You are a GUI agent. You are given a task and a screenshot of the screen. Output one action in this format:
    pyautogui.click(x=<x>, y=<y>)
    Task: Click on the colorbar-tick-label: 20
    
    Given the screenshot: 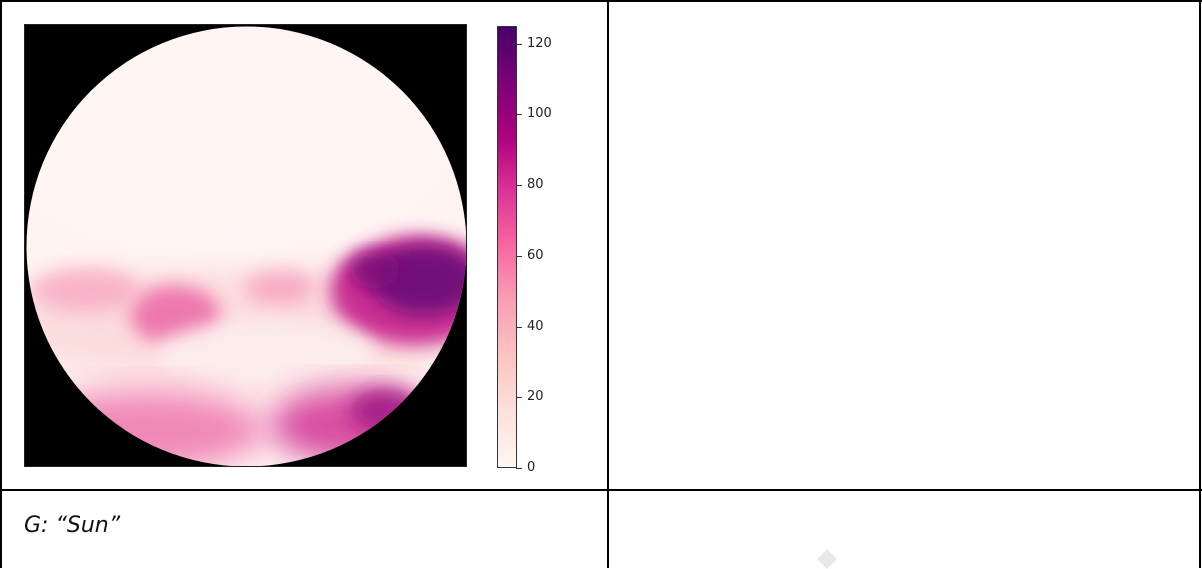 What is the action you would take?
    pyautogui.click(x=535, y=396)
    